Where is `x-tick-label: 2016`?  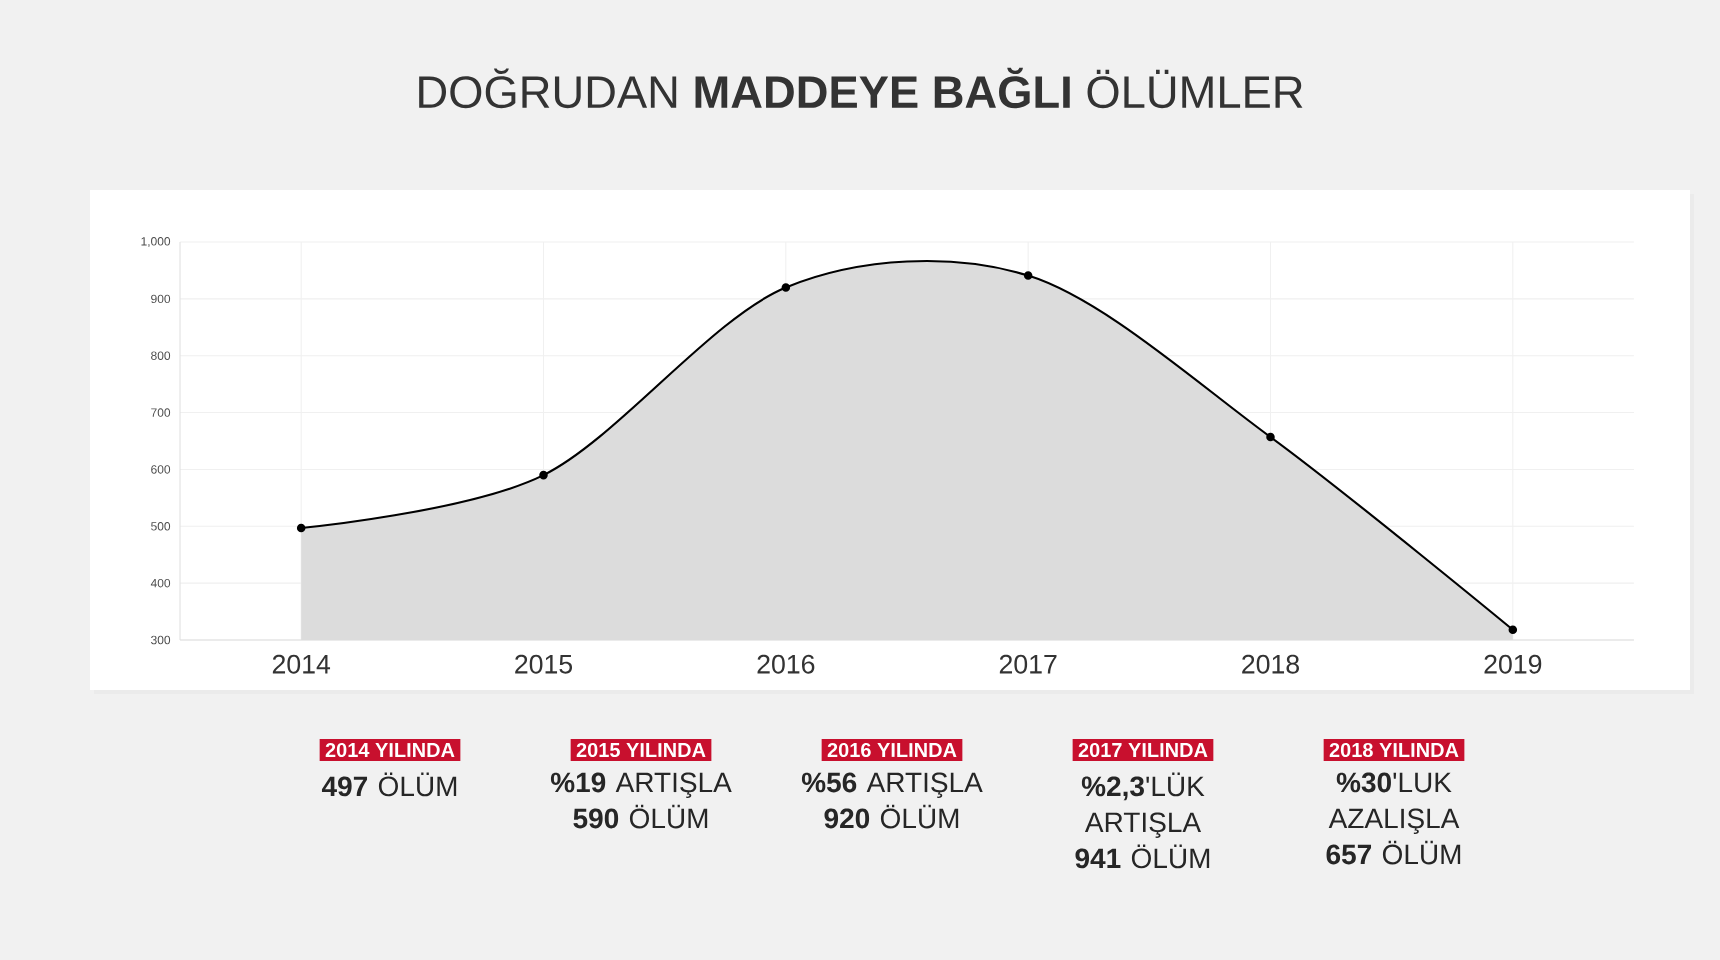 x-tick-label: 2016 is located at coordinates (786, 664).